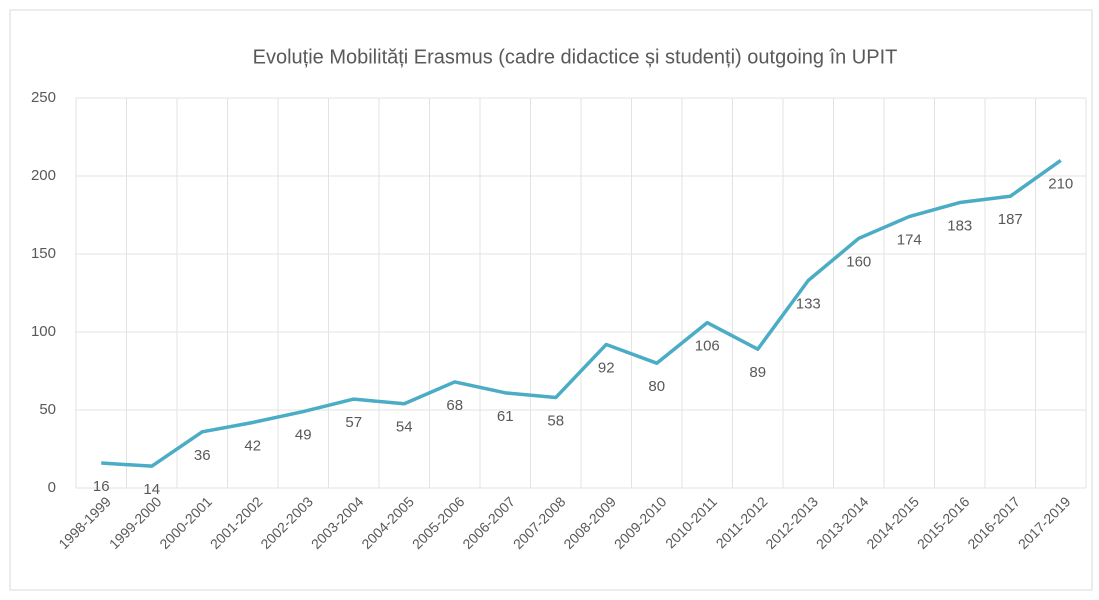  I want to click on y-tick-label: 250, so click(43, 97).